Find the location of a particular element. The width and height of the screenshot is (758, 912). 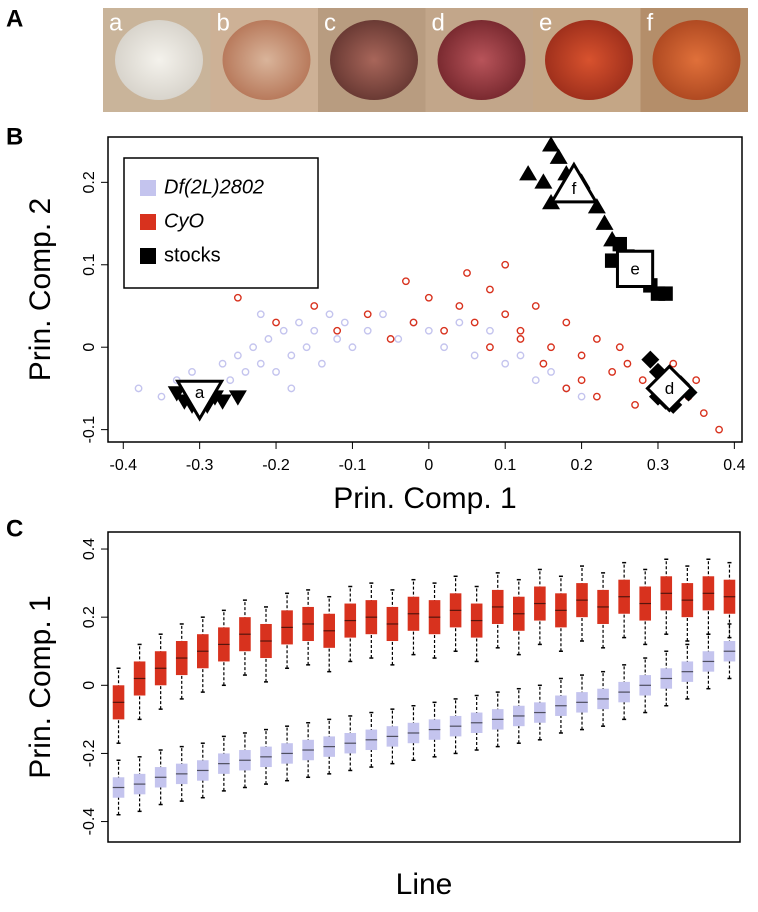

legend-label: CyO is located at coordinates (184, 221).